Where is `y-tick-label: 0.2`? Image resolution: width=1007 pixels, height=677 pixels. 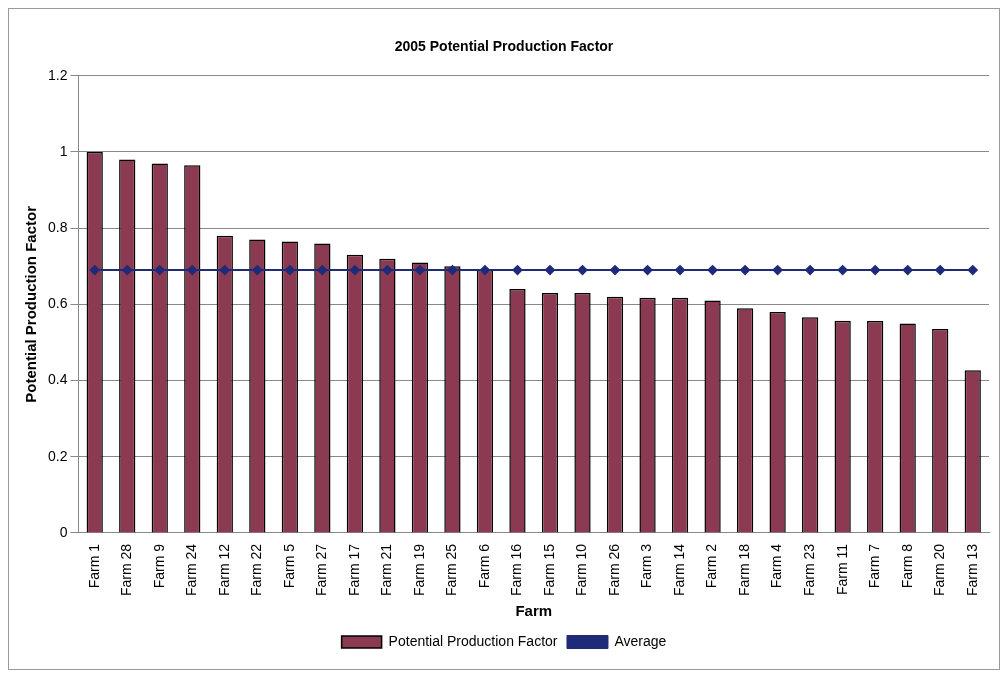 y-tick-label: 0.2 is located at coordinates (57, 455).